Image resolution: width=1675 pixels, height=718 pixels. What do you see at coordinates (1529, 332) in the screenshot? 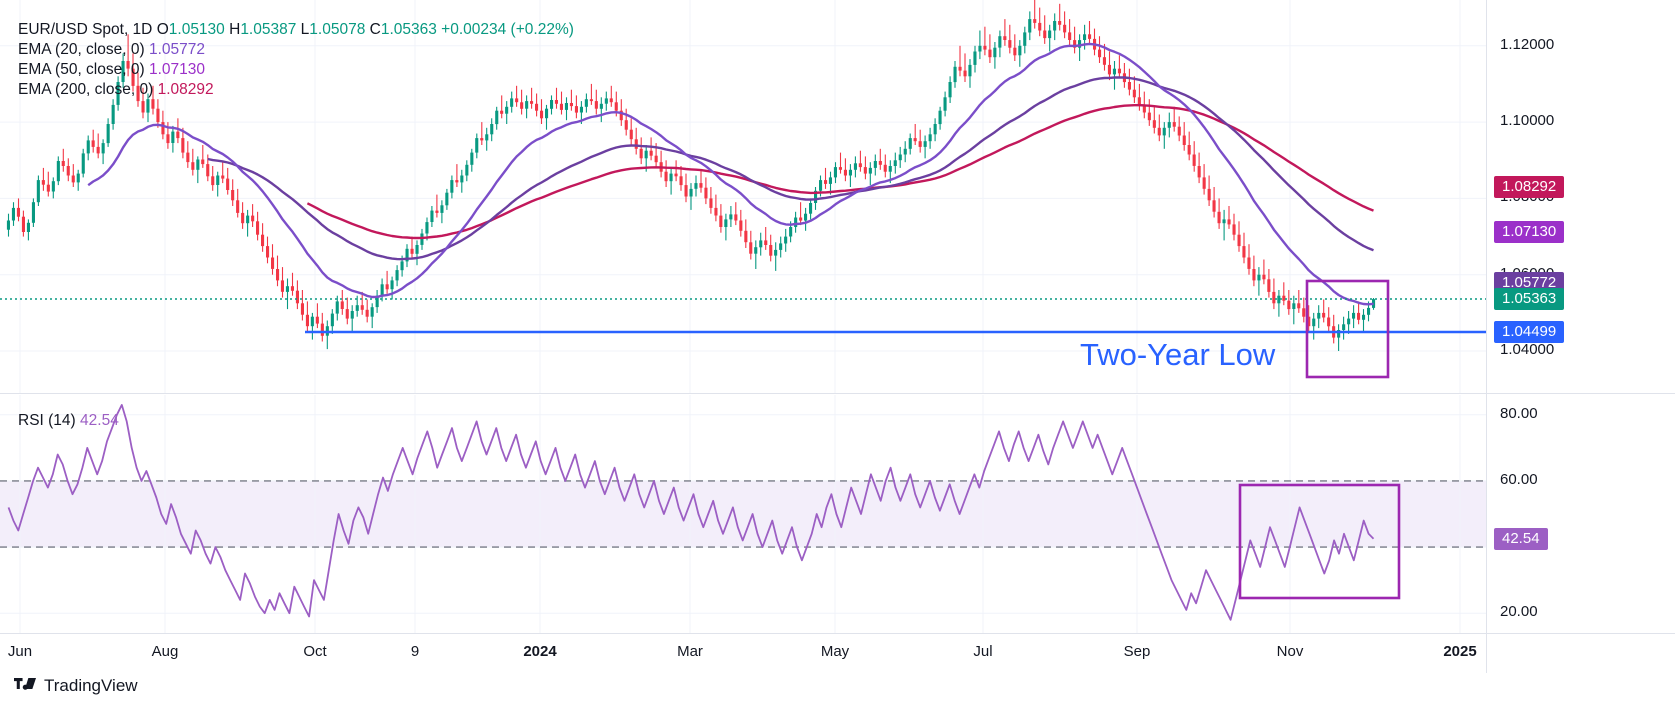
I see `price-axis-badge: 1.04499` at bounding box center [1529, 332].